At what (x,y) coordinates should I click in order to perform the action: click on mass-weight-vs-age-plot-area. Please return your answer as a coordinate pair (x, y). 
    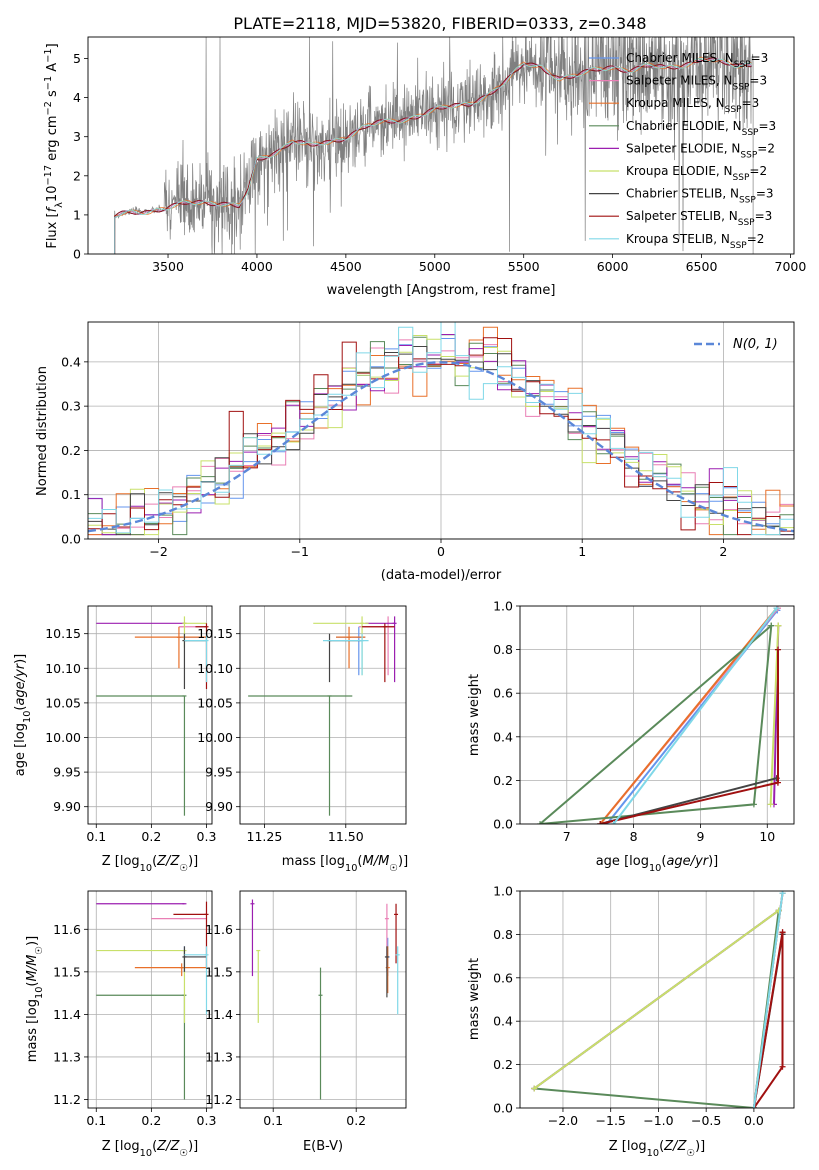
    Looking at the image, I should click on (657, 715).